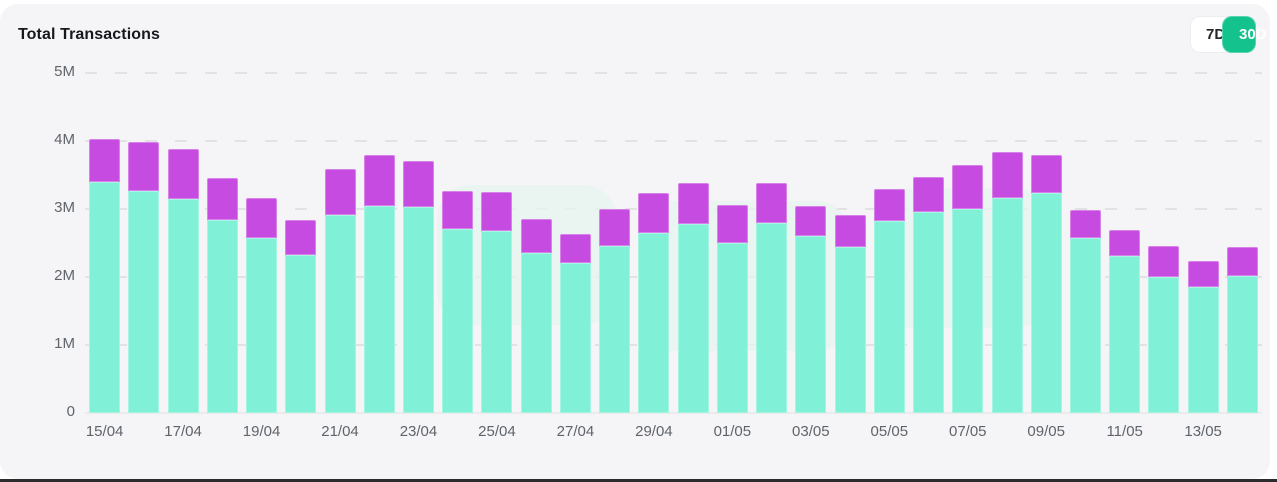 The height and width of the screenshot is (482, 1277). What do you see at coordinates (1208, 34) in the screenshot?
I see `range-7d-button: 7D` at bounding box center [1208, 34].